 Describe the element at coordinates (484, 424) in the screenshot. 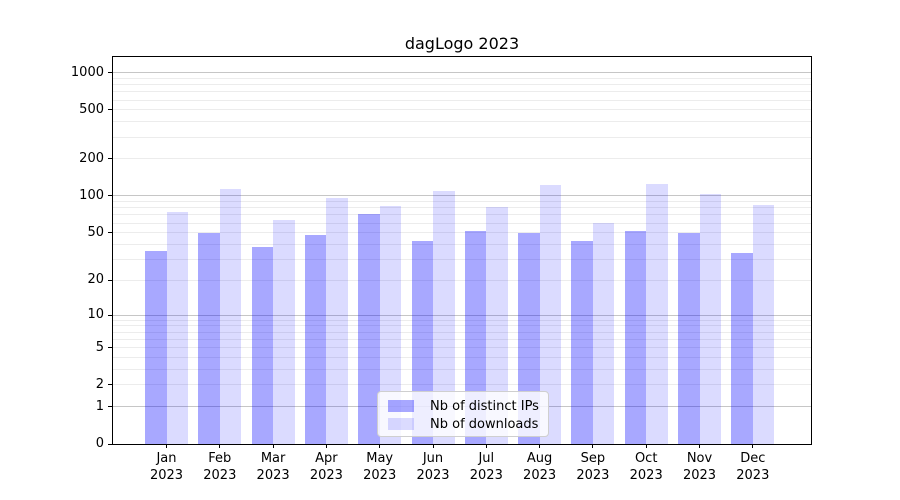

I see `legend-label-downloads: Nb of downloads` at that location.